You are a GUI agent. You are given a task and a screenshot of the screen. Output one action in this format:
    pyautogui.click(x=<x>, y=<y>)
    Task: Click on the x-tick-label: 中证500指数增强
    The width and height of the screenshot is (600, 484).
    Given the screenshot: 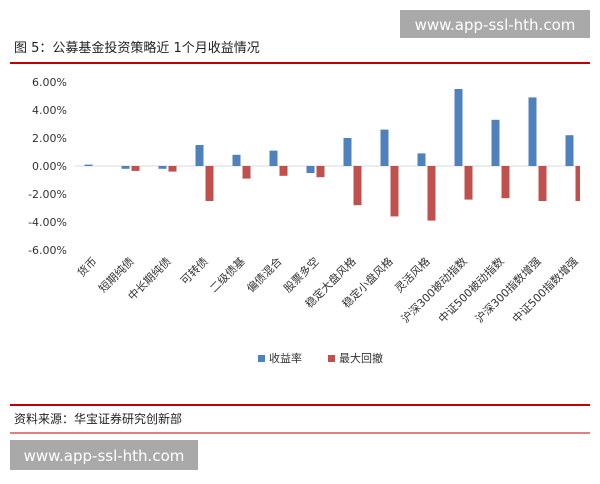 What is the action you would take?
    pyautogui.click(x=544, y=289)
    